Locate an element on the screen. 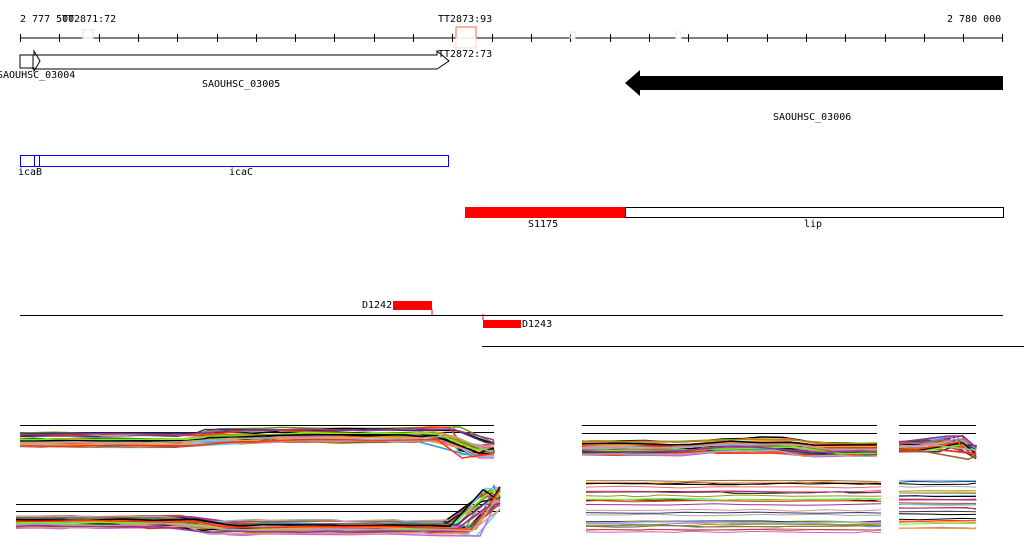 The height and width of the screenshot is (559, 1024). ruler-start-label: 2 777 500 is located at coordinates (47, 19).